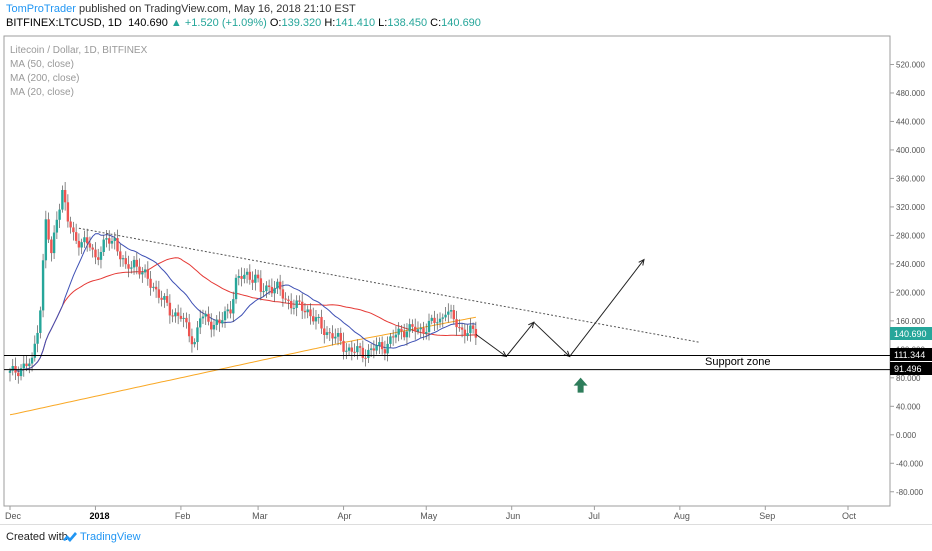 The height and width of the screenshot is (551, 932). What do you see at coordinates (242, 302) in the screenshot?
I see `ma20-line` at bounding box center [242, 302].